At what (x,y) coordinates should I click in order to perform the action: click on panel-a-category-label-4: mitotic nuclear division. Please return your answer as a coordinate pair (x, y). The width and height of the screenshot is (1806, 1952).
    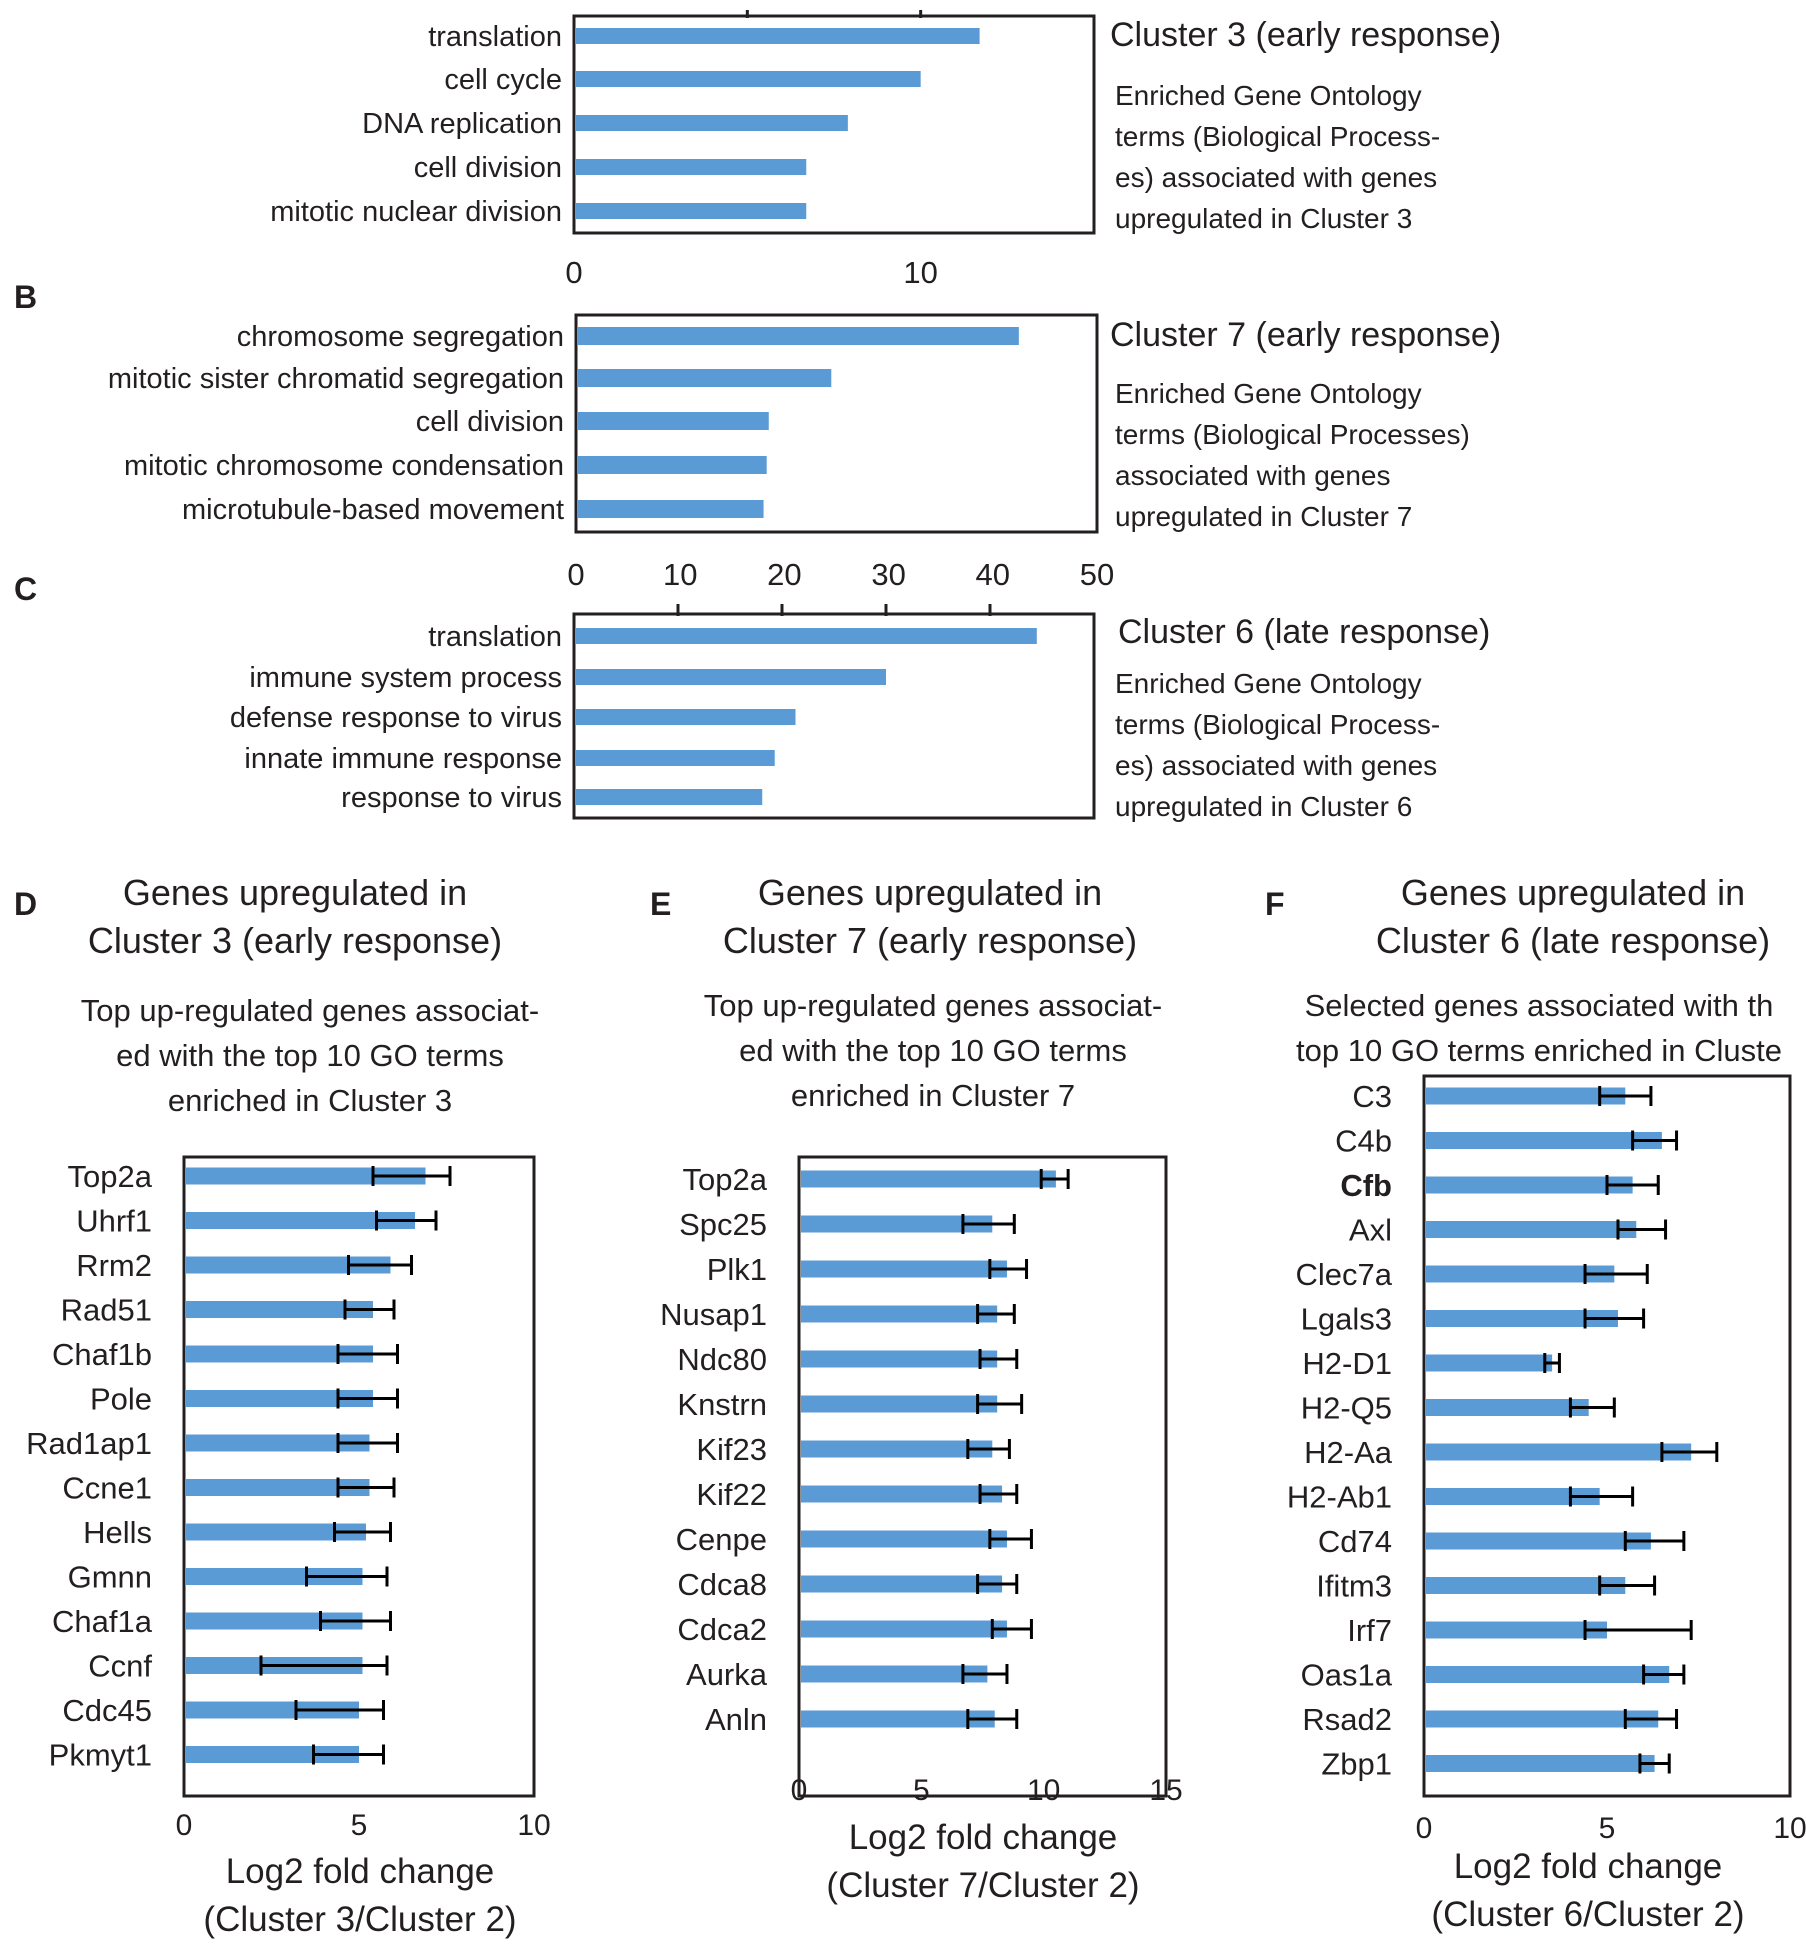
    Looking at the image, I should click on (416, 212).